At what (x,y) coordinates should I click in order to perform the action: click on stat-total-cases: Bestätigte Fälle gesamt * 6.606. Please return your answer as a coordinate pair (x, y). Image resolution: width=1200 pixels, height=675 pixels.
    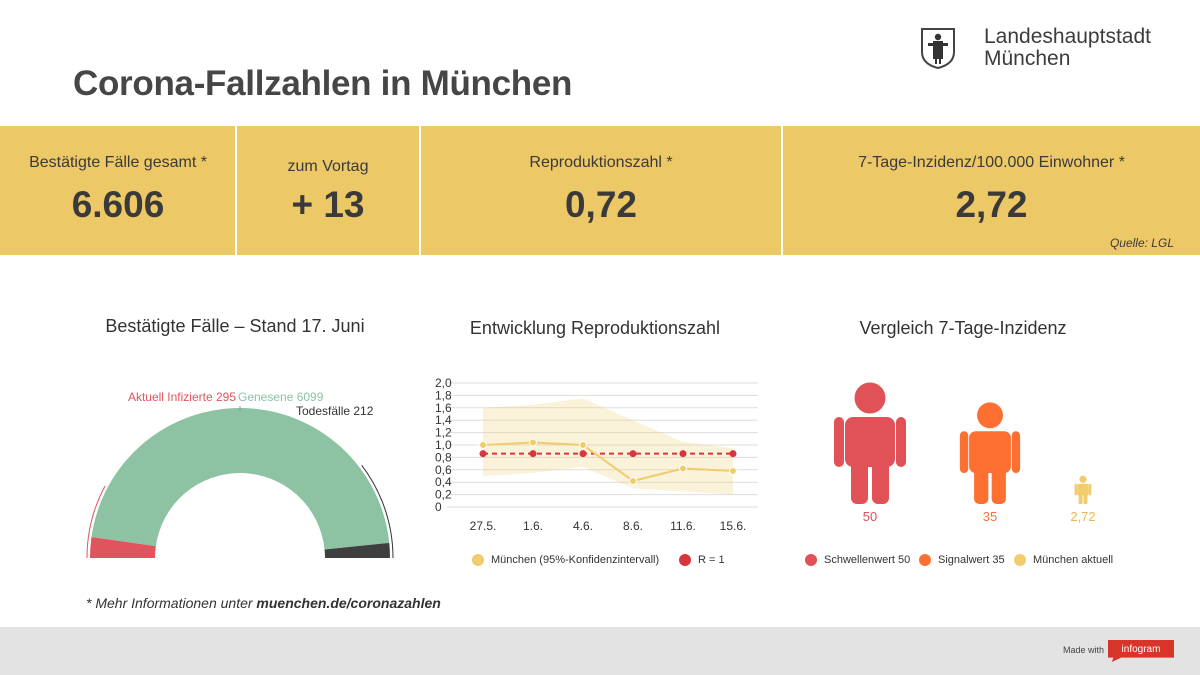
    Looking at the image, I should click on (118, 190).